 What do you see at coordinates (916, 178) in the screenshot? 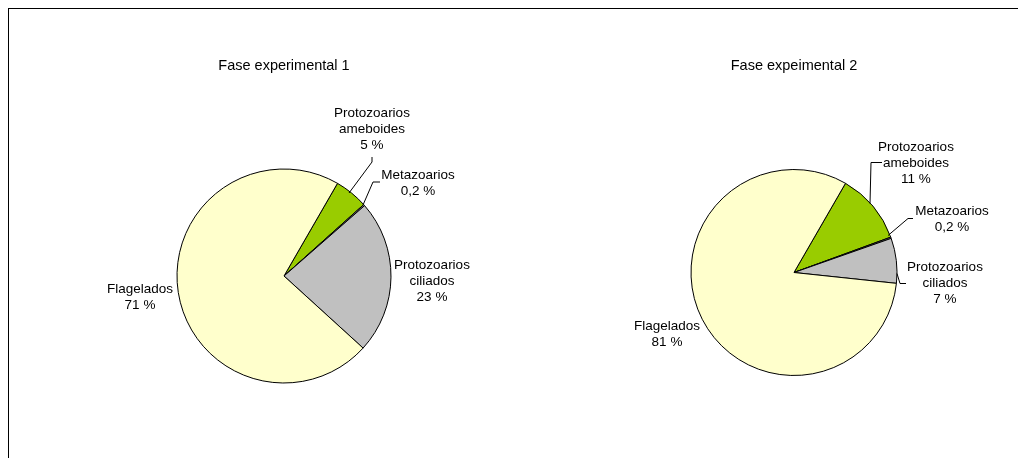
I see `data-label: 11 %` at bounding box center [916, 178].